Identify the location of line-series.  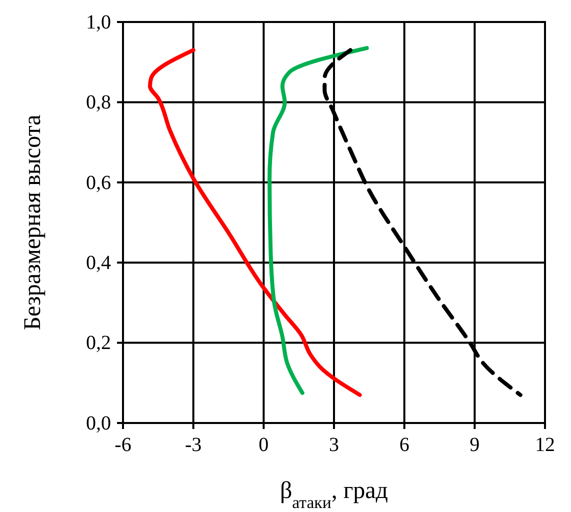
(318, 220).